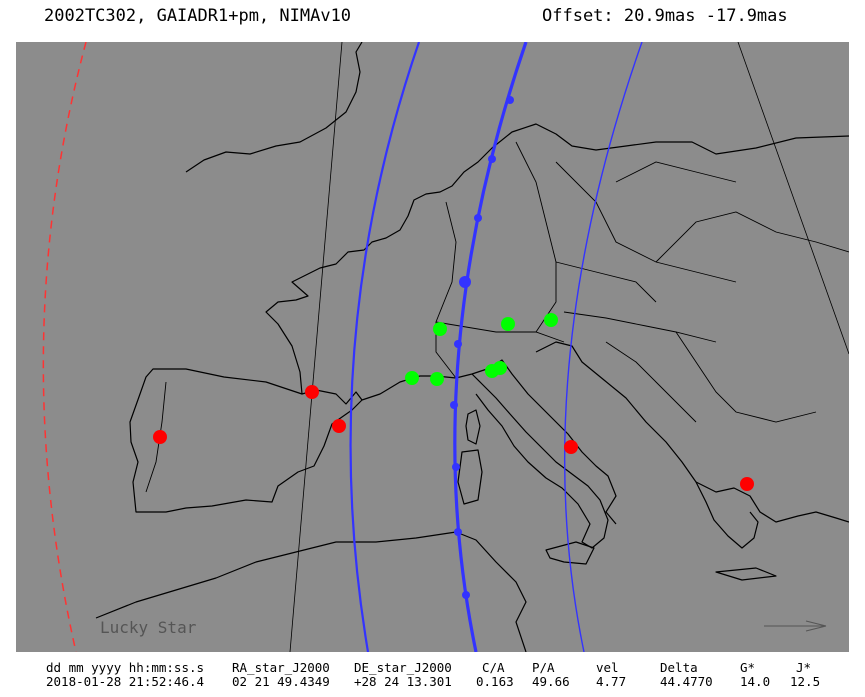 The width and height of the screenshot is (865, 697). What do you see at coordinates (755, 681) in the screenshot?
I see `value-g: 14.0` at bounding box center [755, 681].